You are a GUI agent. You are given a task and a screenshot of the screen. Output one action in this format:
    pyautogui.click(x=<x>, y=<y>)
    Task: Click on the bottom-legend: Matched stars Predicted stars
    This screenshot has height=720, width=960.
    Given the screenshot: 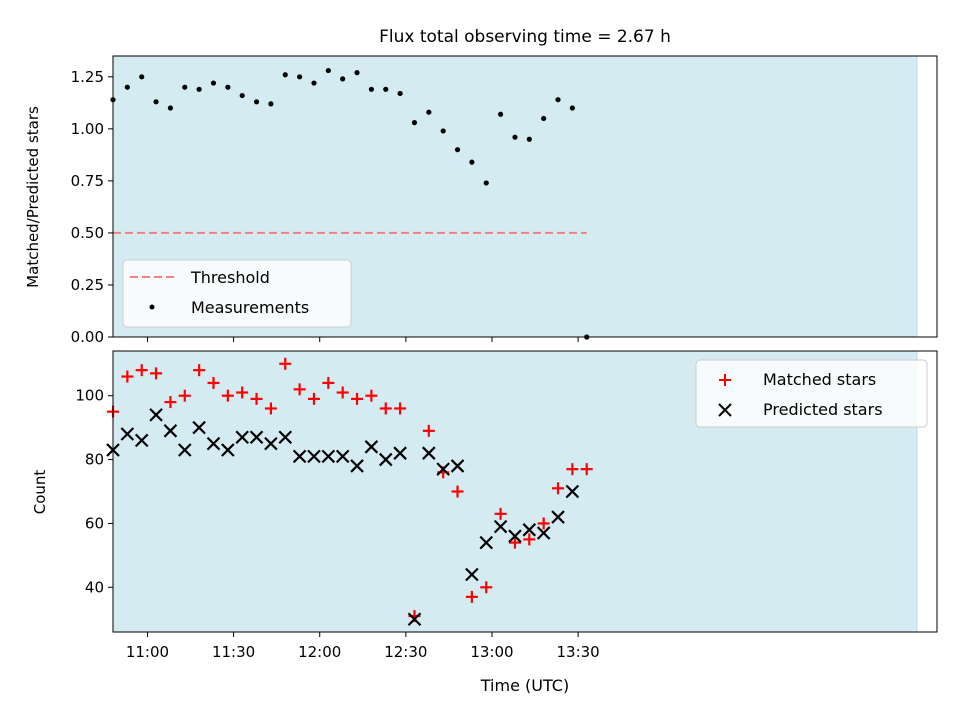 What is the action you would take?
    pyautogui.click(x=811, y=393)
    